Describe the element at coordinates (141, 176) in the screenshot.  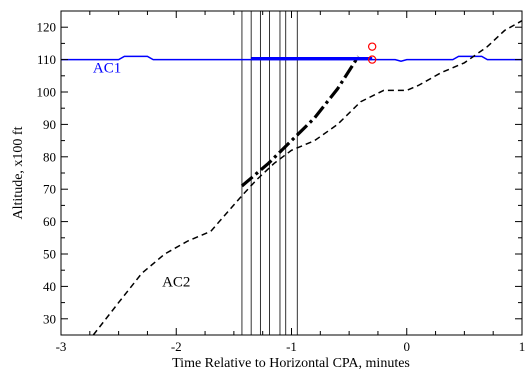
I see `labels-layer: AC1 AC2` at that location.